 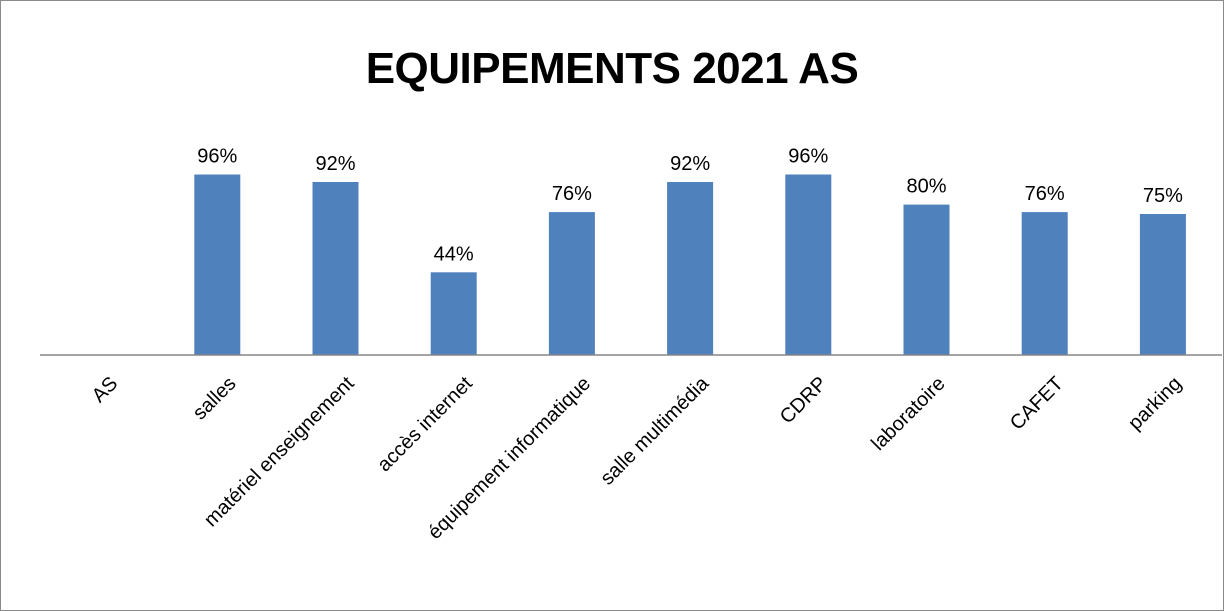 What do you see at coordinates (335, 164) in the screenshot?
I see `value-label-2: 92%` at bounding box center [335, 164].